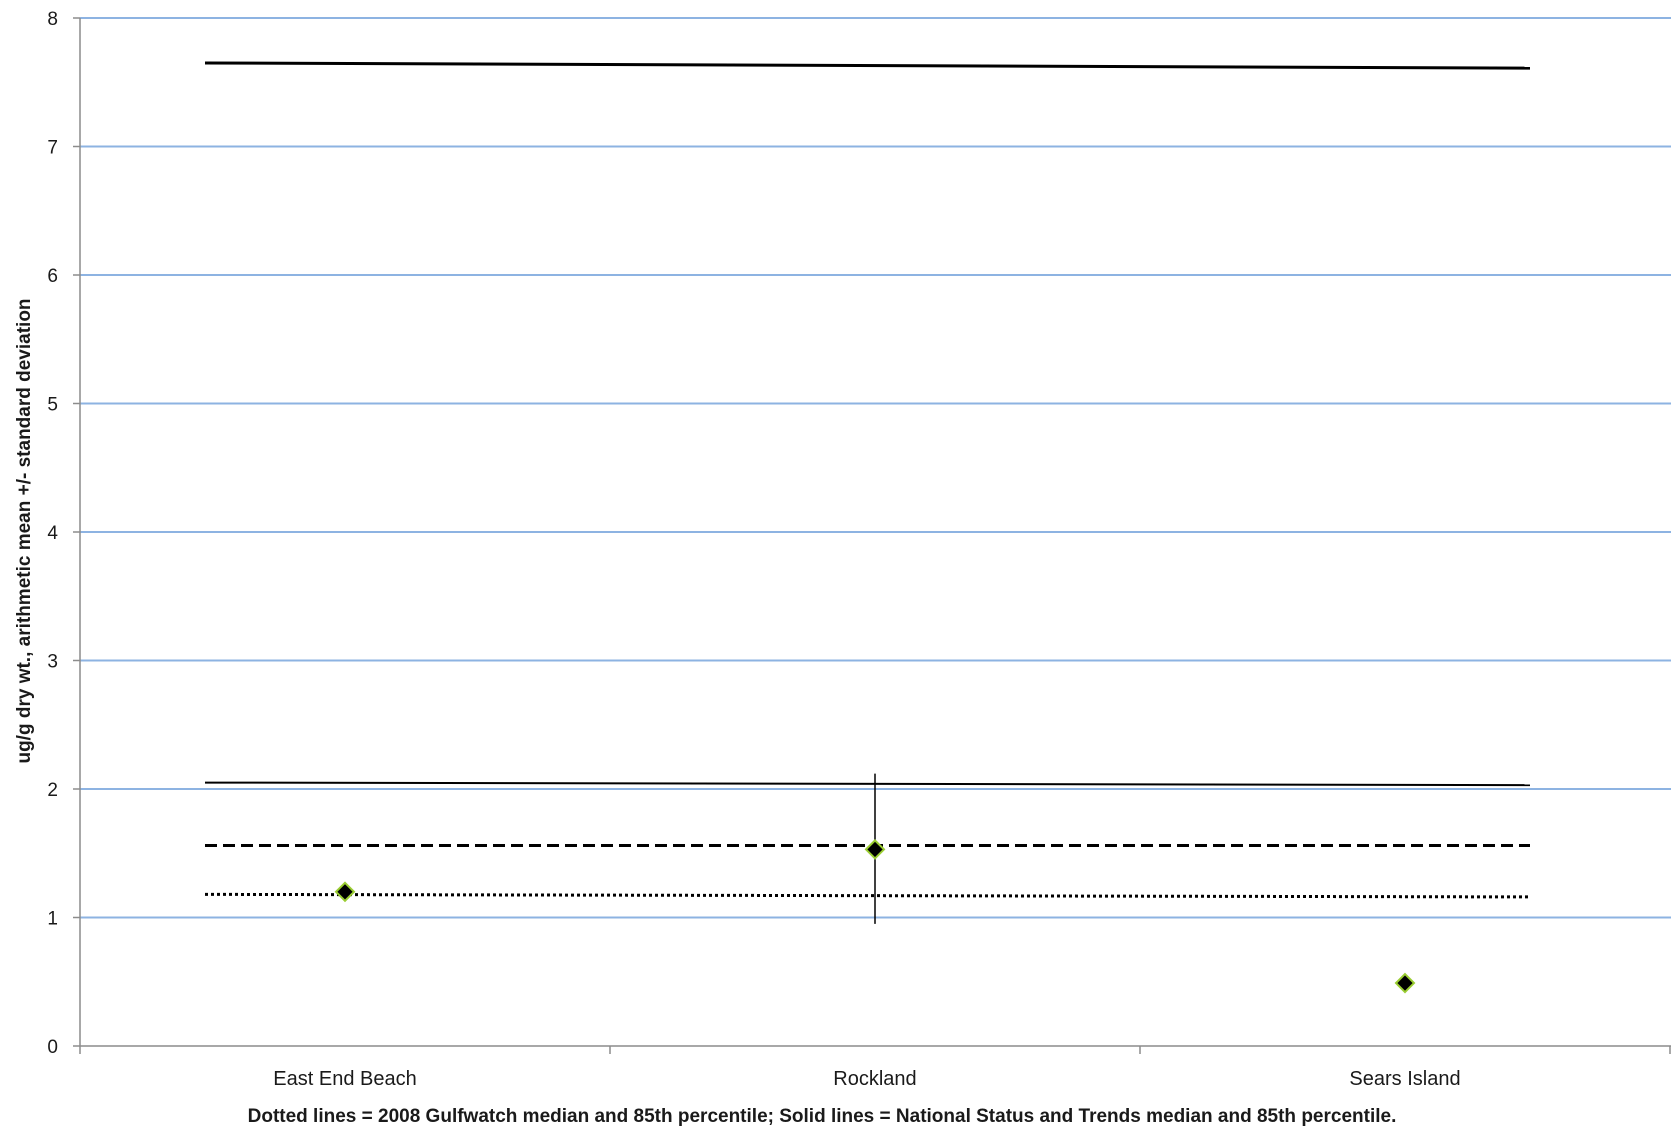 This screenshot has height=1129, width=1671. Describe the element at coordinates (52, 19) in the screenshot. I see `y-tick-label: 8` at that location.